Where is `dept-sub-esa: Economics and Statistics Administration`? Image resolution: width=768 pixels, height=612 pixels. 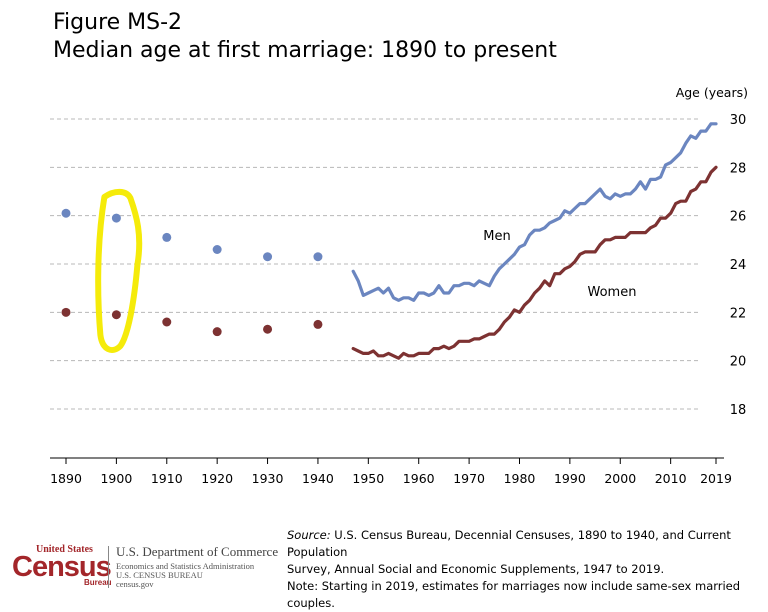 dept-sub-esa: Economics and Statistics Administration is located at coordinates (185, 566).